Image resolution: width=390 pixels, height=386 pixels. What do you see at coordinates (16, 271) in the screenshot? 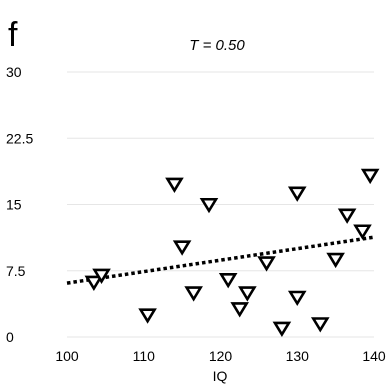
I see `y-tick-label-1: 7.5` at bounding box center [16, 271].